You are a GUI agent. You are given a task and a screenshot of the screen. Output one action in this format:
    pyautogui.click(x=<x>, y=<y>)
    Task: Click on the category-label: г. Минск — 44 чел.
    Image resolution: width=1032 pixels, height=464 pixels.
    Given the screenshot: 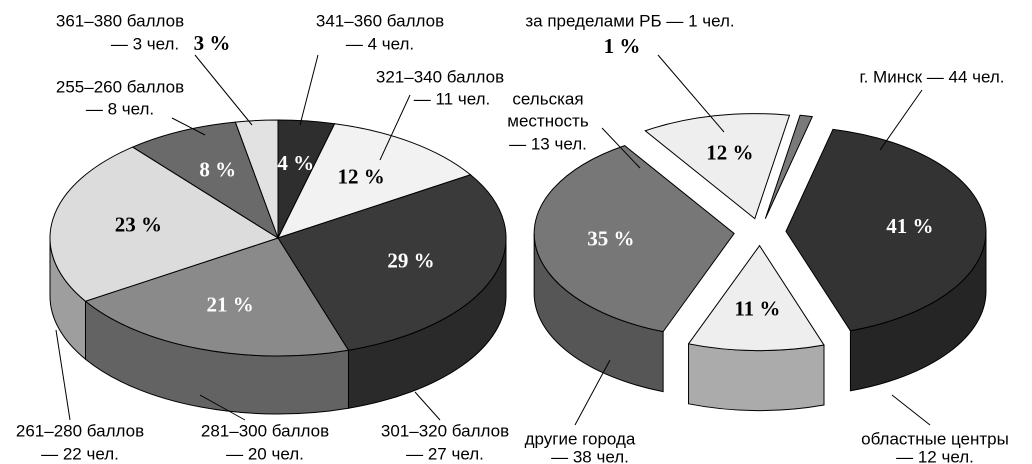 What is the action you would take?
    pyautogui.click(x=931, y=76)
    